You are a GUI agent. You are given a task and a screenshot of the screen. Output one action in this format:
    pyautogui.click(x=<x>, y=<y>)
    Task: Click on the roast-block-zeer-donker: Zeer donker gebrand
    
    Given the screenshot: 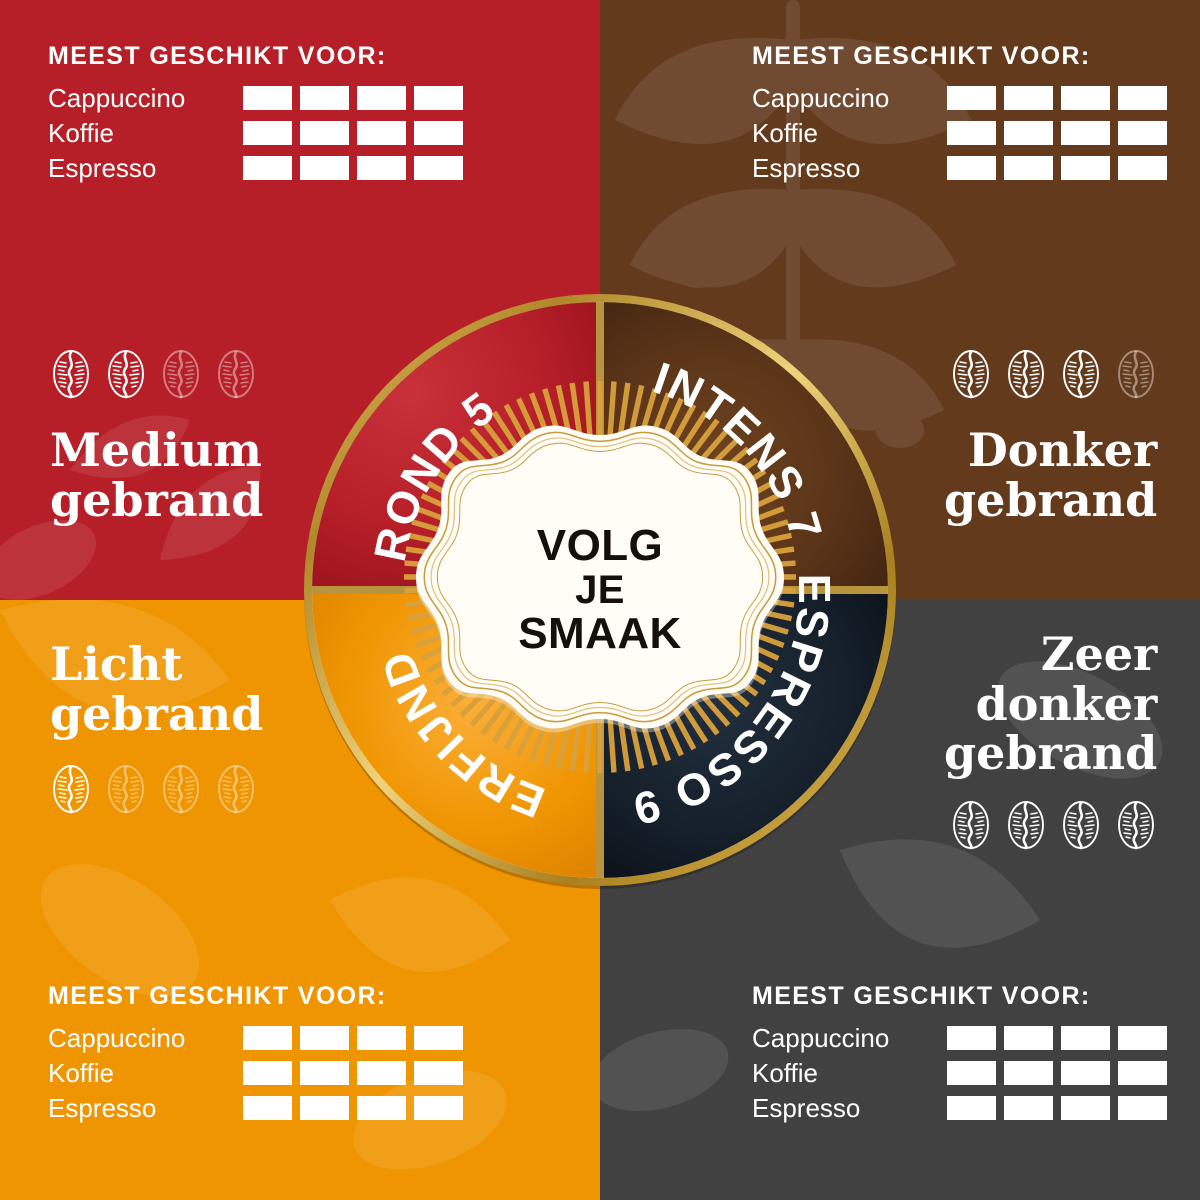 What is the action you would take?
    pyautogui.click(x=1051, y=739)
    